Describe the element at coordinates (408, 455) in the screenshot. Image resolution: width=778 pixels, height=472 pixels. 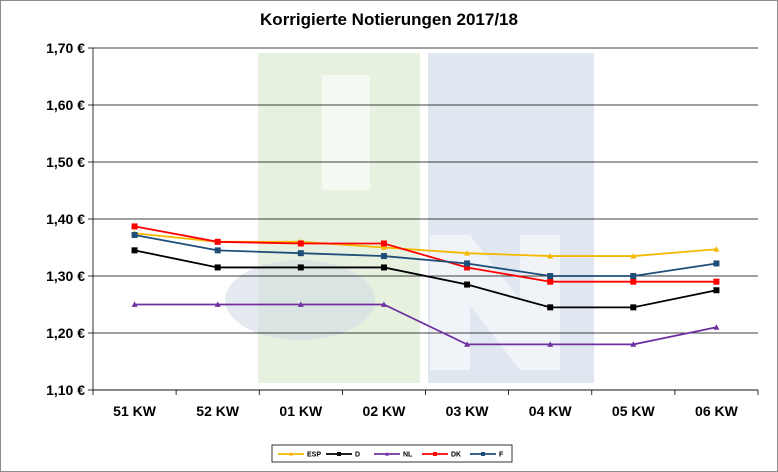
I see `legend-label-nl: NL` at that location.